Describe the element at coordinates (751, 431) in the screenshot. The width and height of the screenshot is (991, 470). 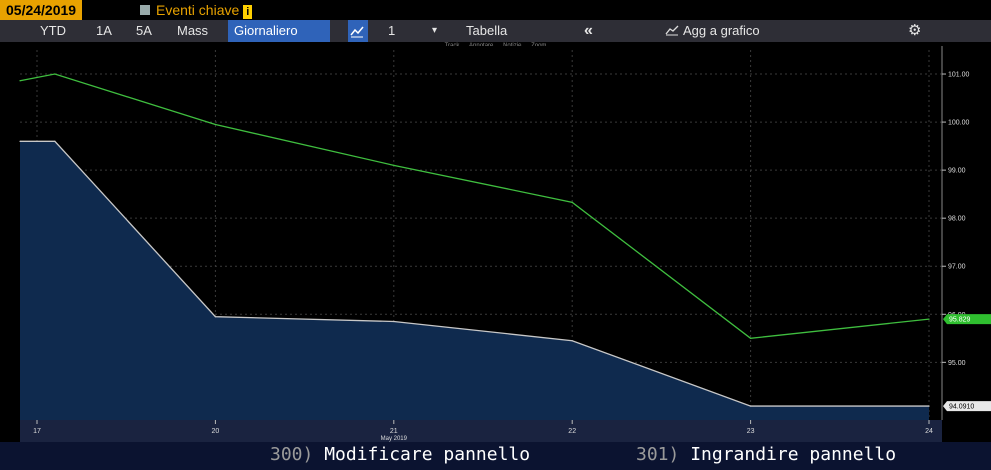
I see `x-tick-label: 23` at that location.